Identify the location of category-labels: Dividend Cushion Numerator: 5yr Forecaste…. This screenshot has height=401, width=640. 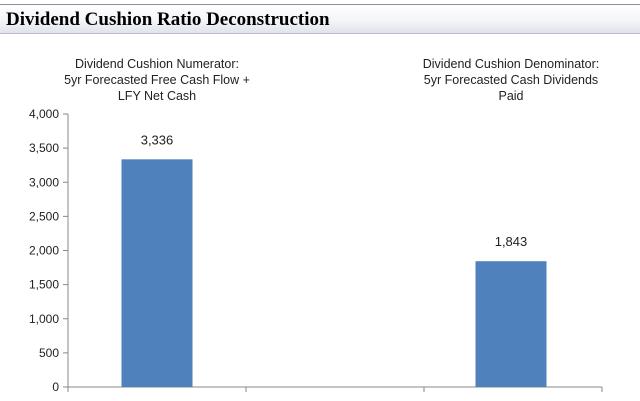
(331, 80).